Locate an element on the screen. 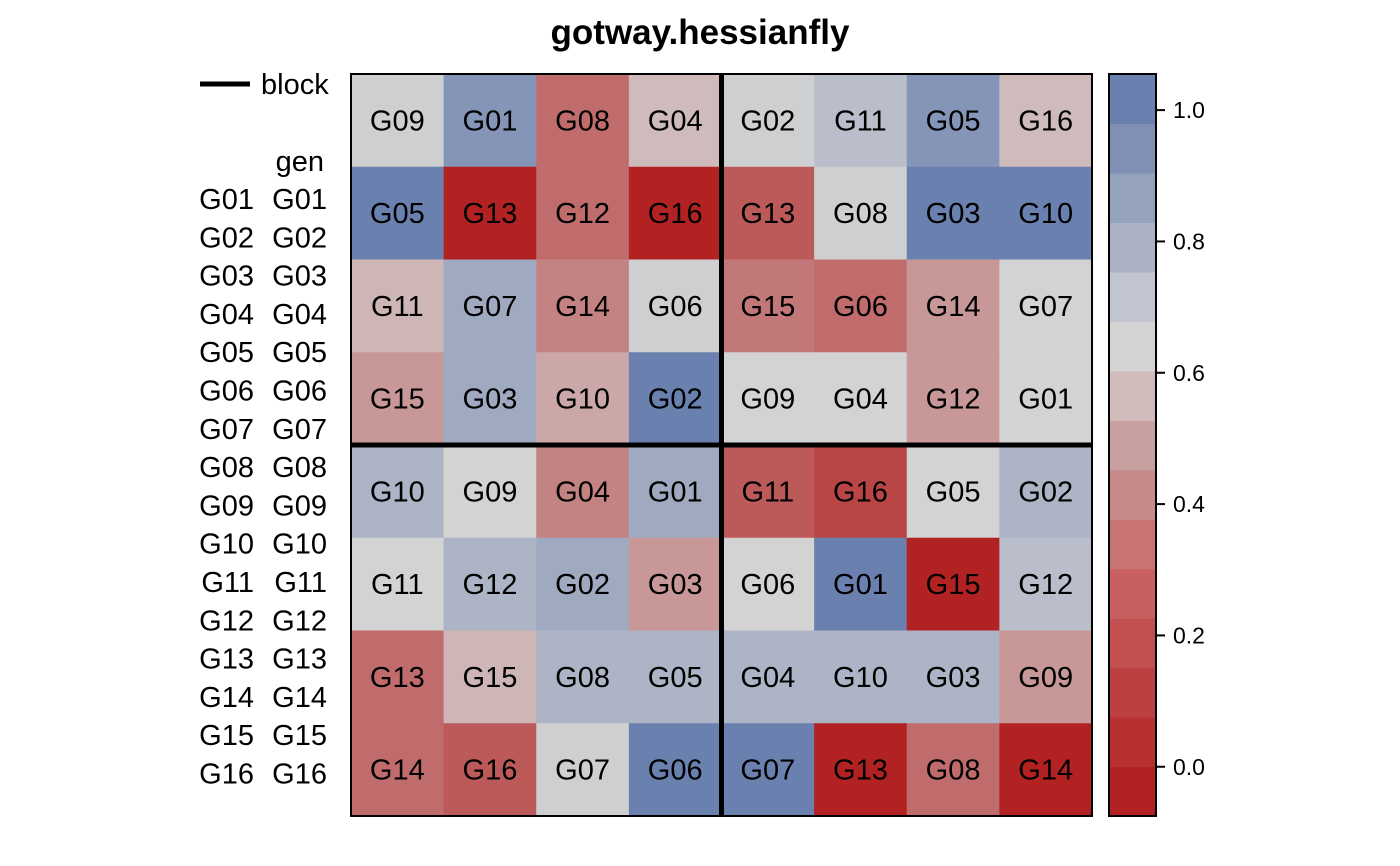 This screenshot has width=1400, height=866. legend-entry-right: G02 is located at coordinates (299, 238).